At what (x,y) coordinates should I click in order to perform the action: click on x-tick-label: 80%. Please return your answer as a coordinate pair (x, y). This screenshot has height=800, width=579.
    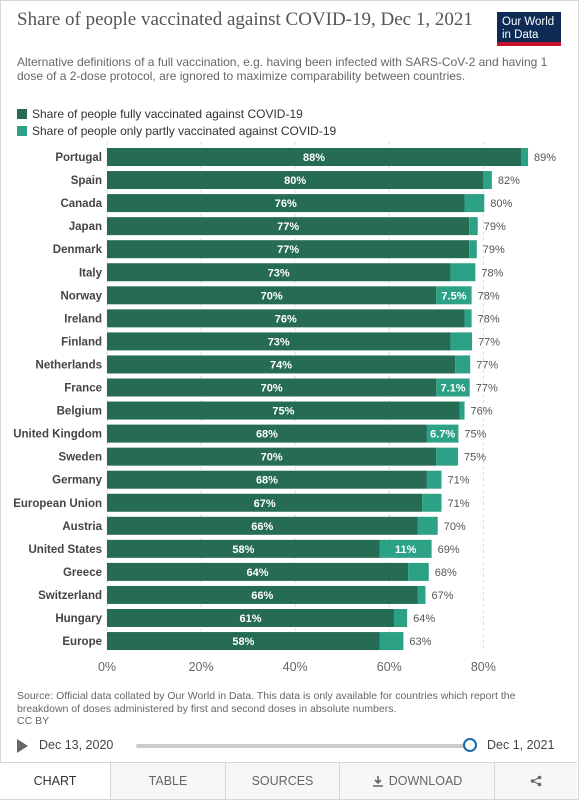
    Looking at the image, I should click on (483, 667).